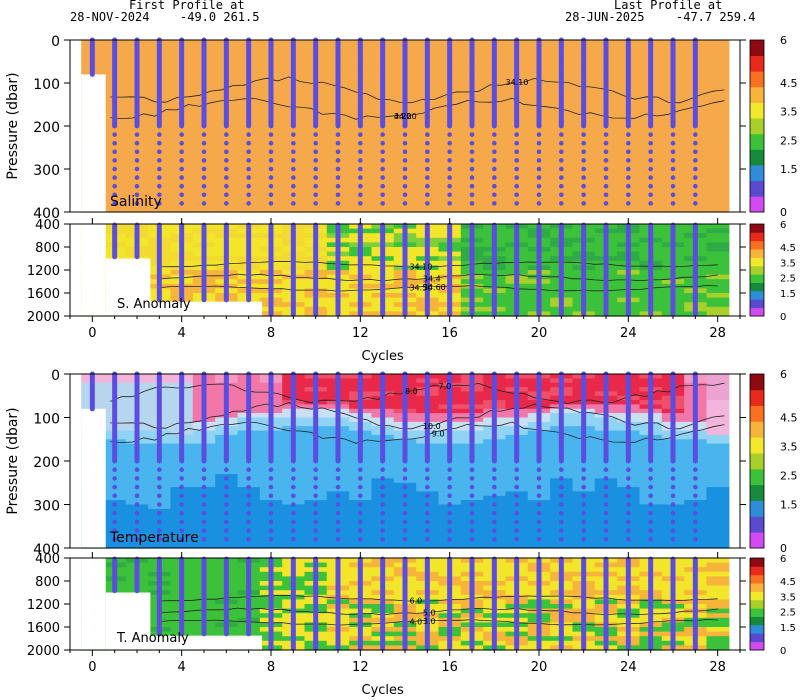  I want to click on contour-label: 4.20, so click(403, 116).